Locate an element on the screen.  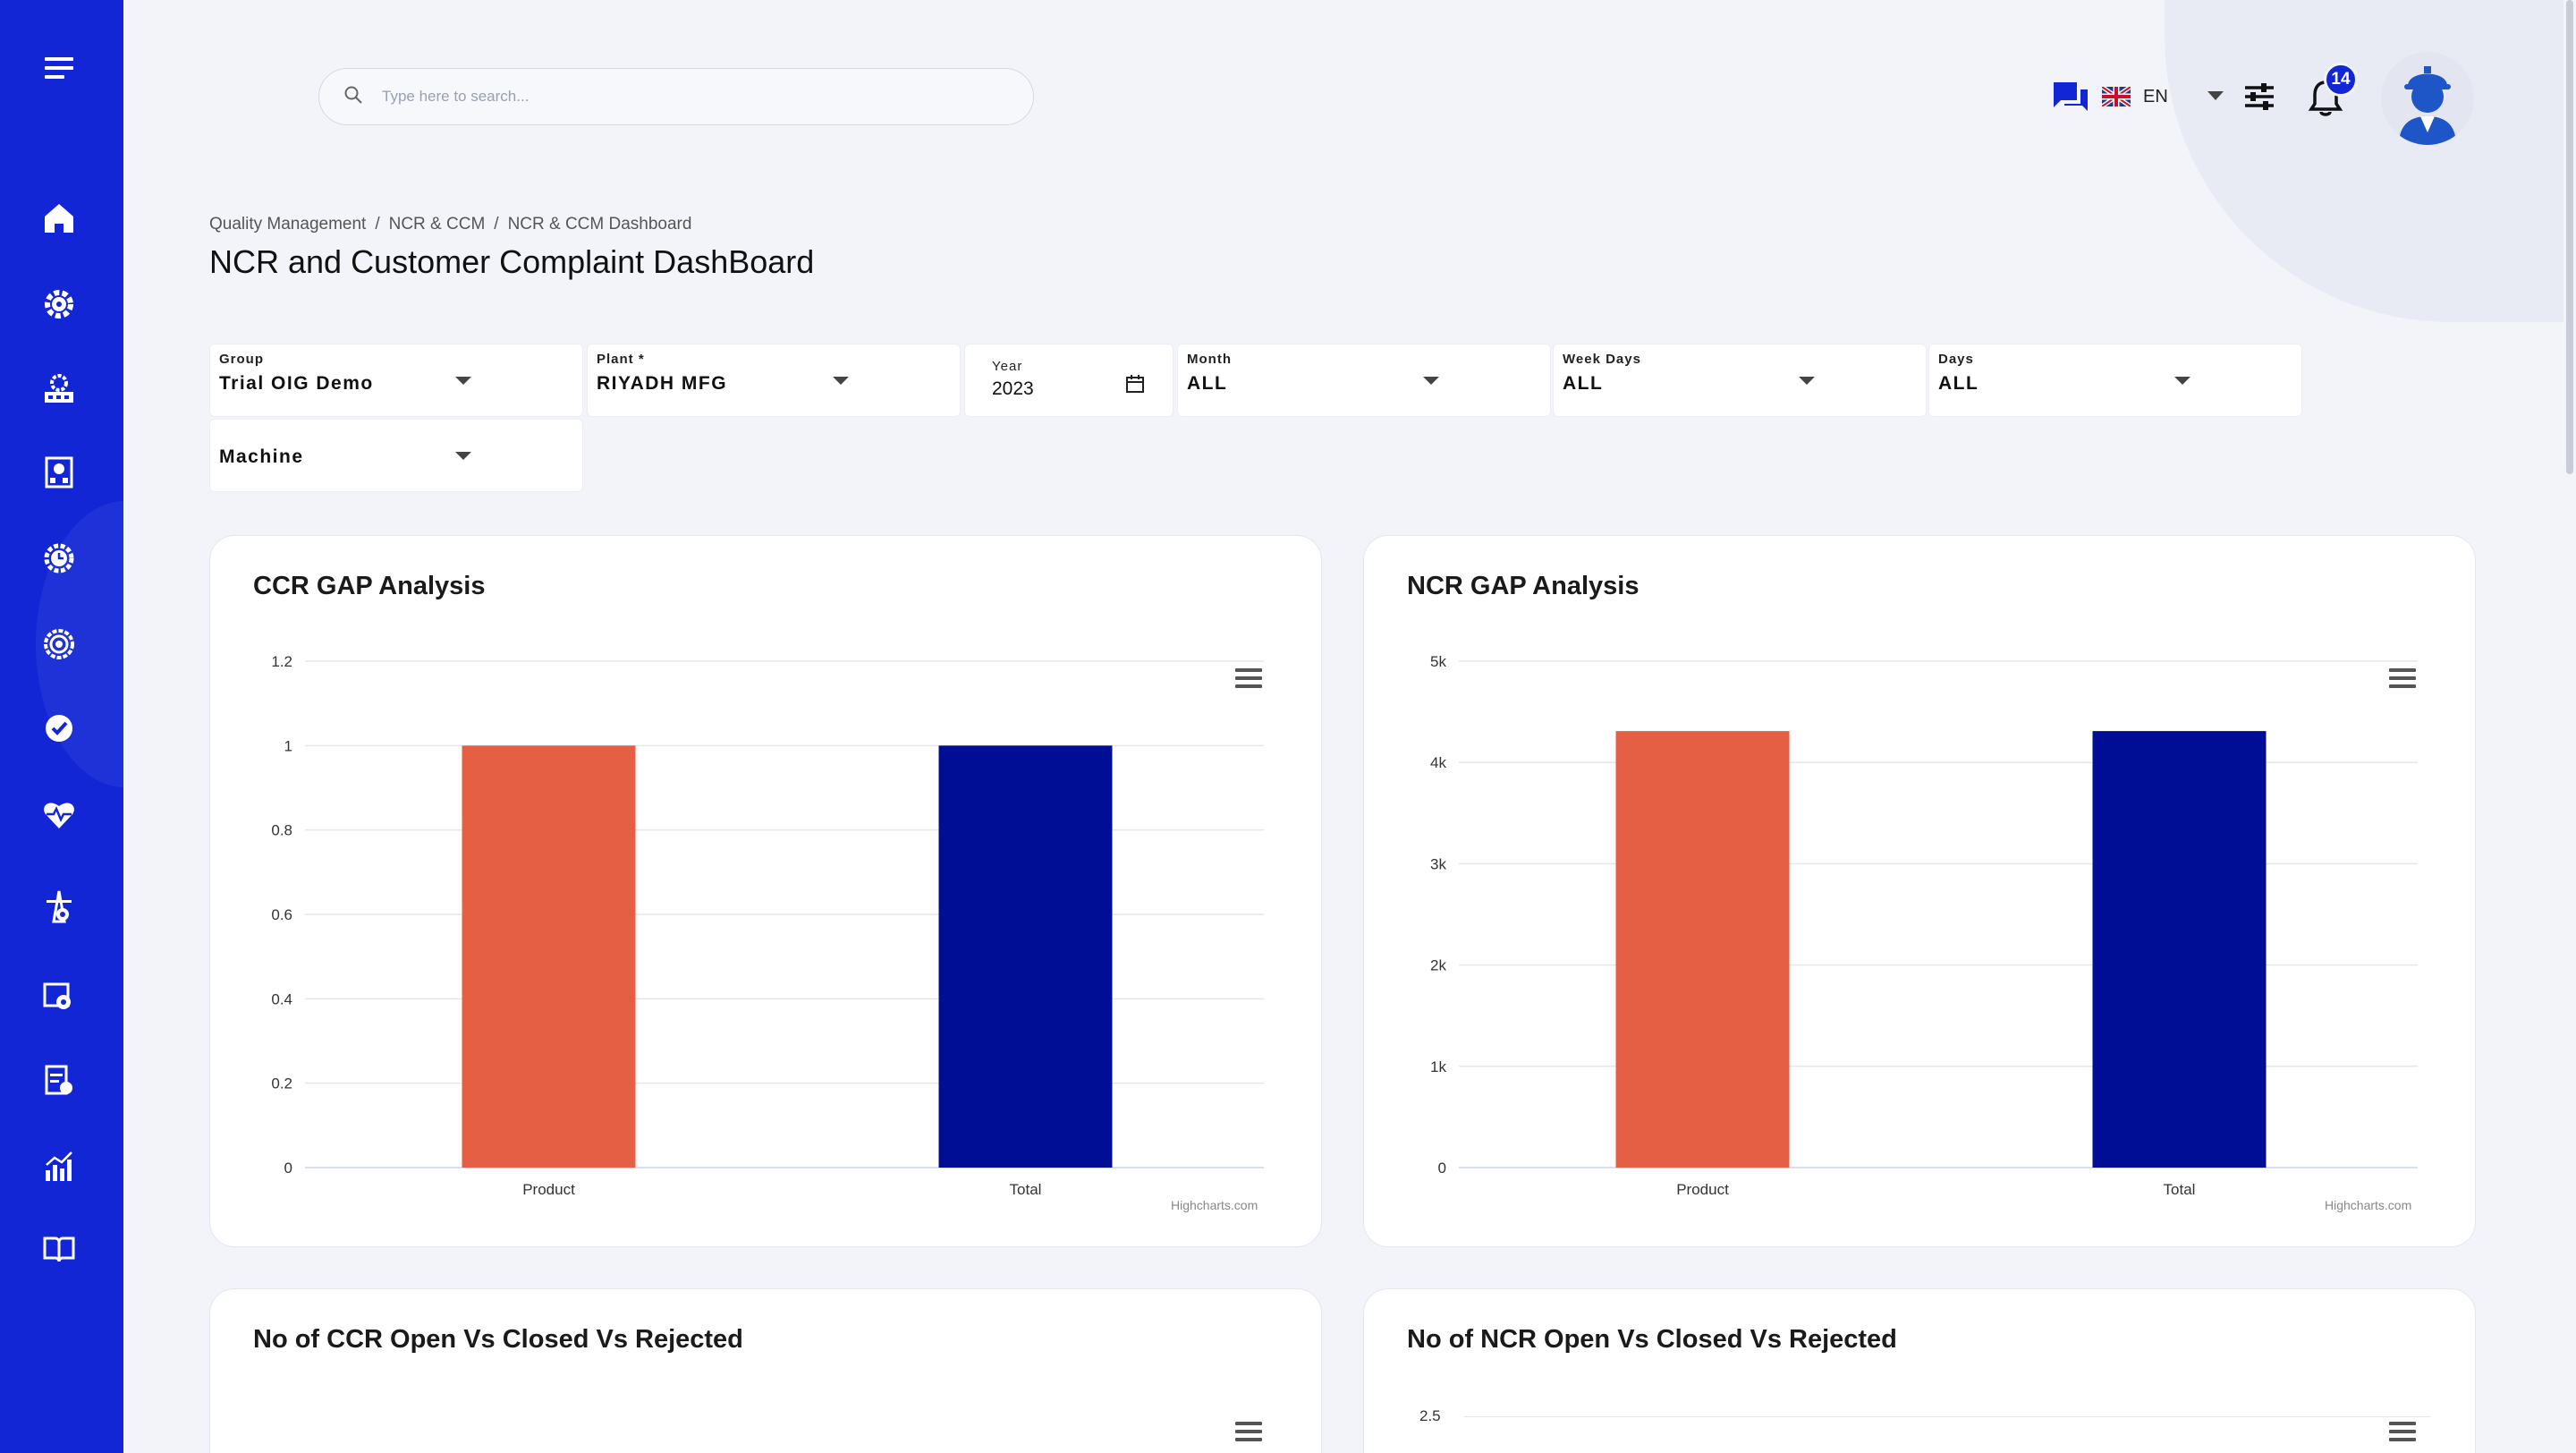
page-scrollbar is located at coordinates (2569, 726).